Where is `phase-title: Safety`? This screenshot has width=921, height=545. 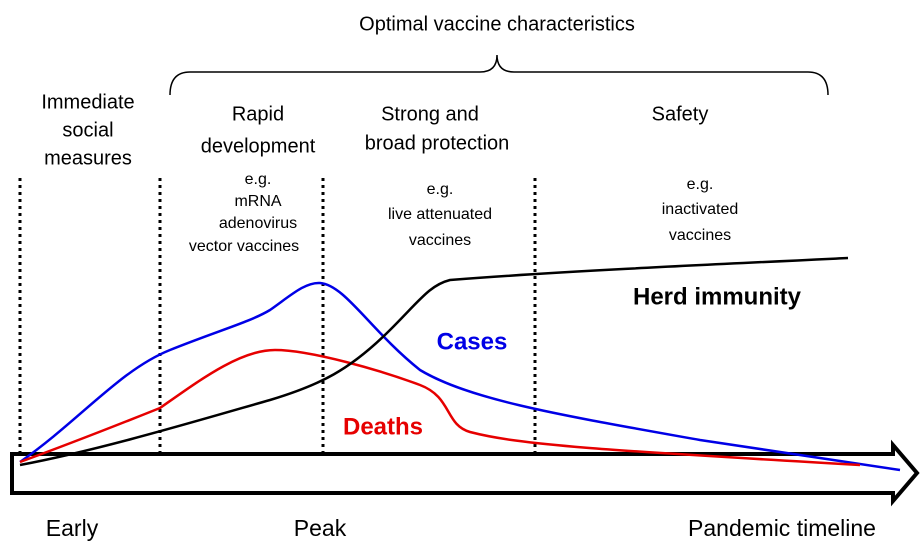 phase-title: Safety is located at coordinates (680, 114).